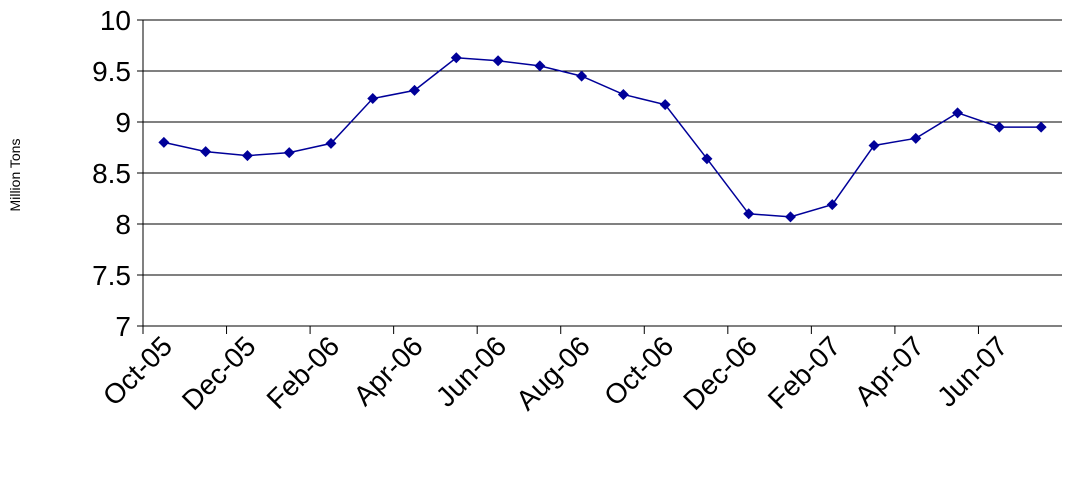 This screenshot has width=1073, height=483. What do you see at coordinates (638, 370) in the screenshot?
I see `x-tick-label: Oct-06` at bounding box center [638, 370].